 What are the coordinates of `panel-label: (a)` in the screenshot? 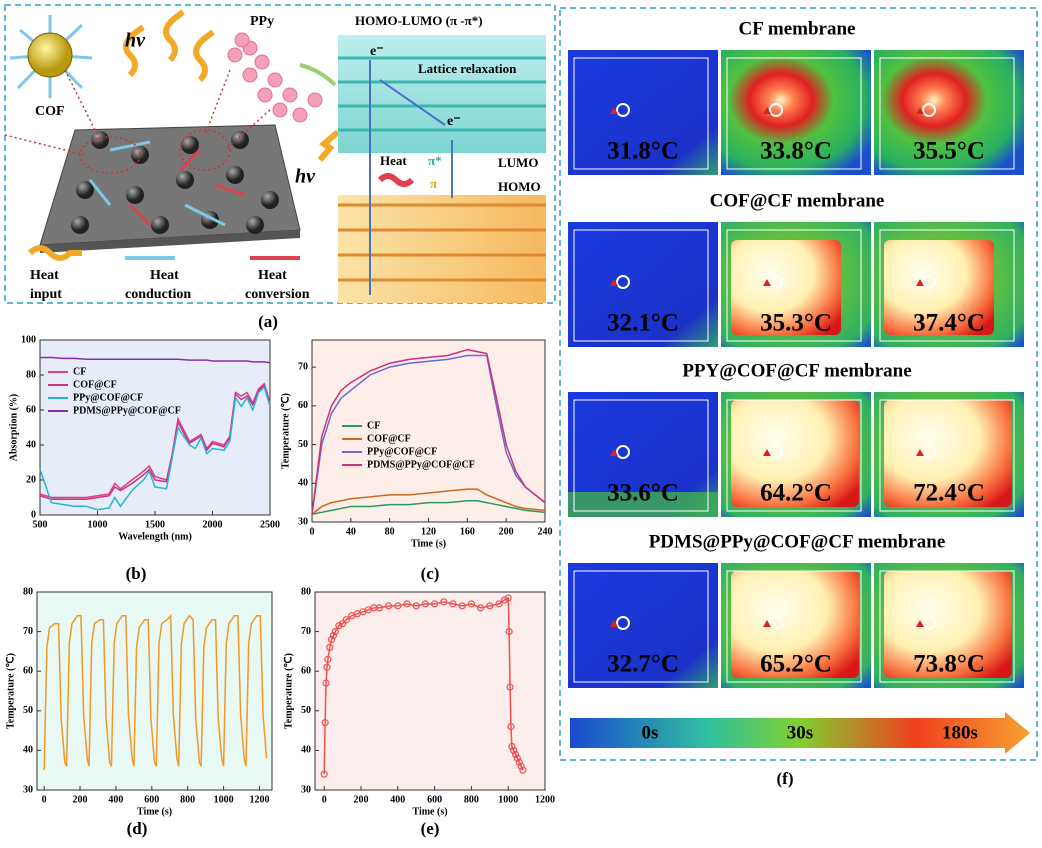 It's located at (268, 321).